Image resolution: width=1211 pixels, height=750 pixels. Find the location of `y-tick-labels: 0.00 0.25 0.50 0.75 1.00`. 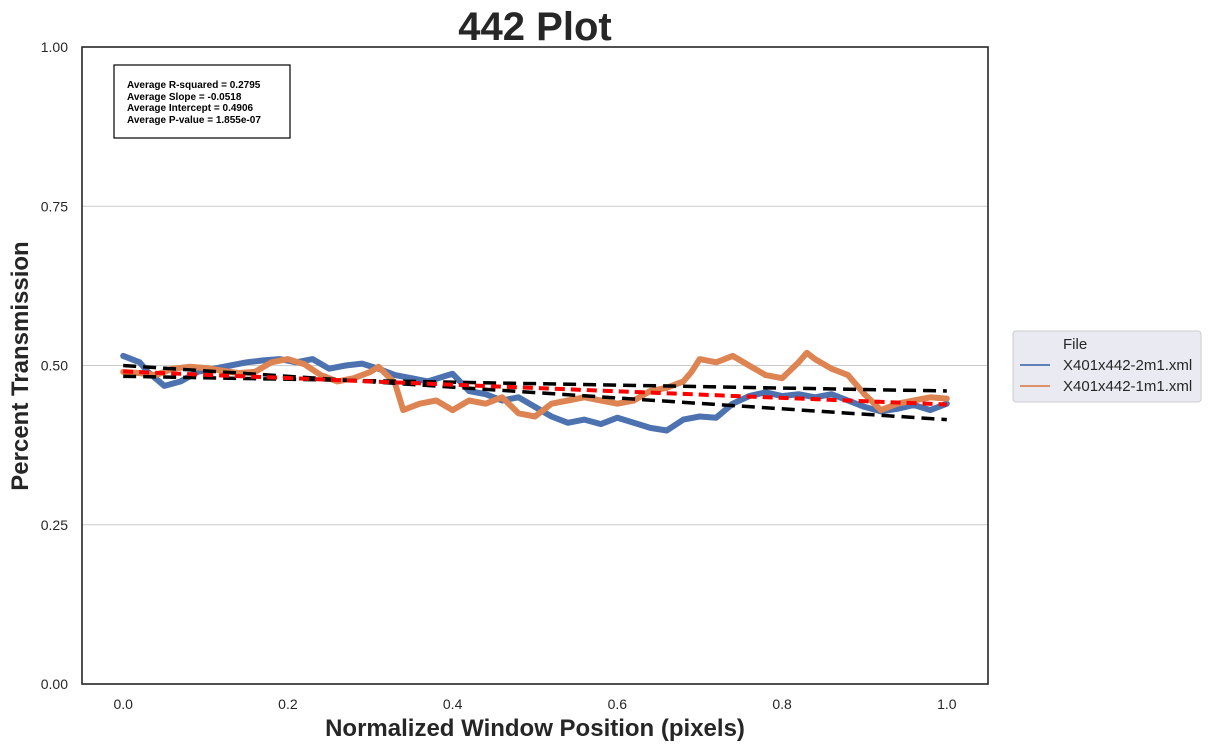

y-tick-labels: 0.00 0.25 0.50 0.75 1.00 is located at coordinates (54, 365).